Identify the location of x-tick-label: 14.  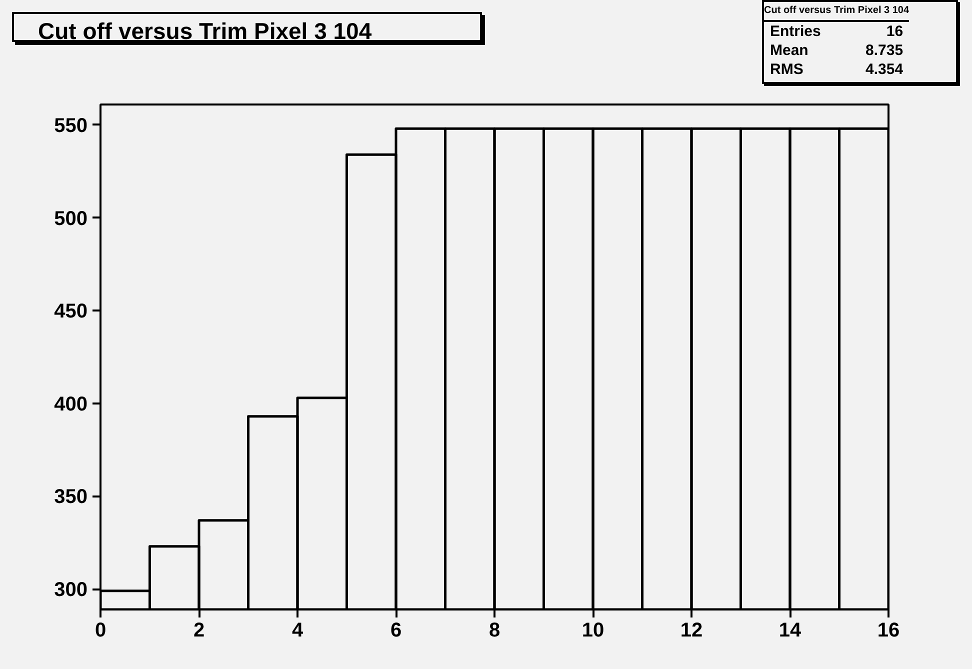
(790, 631).